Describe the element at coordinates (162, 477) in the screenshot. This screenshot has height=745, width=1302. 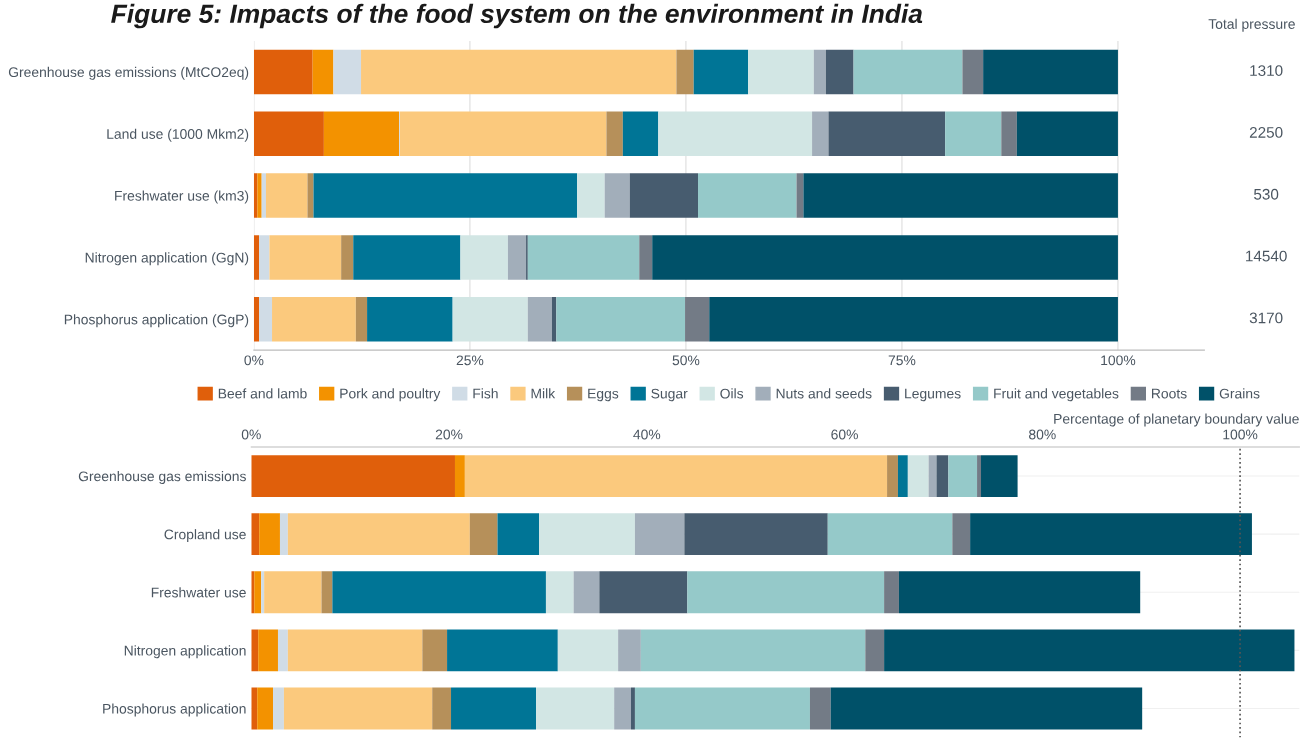
I see `y-tick-label: Greenhouse gas emissions` at that location.